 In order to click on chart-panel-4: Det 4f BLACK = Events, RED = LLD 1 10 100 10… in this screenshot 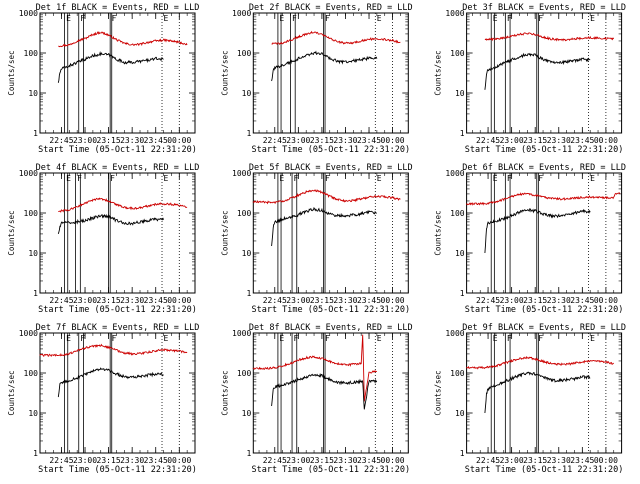, I will do `click(103, 239)`.